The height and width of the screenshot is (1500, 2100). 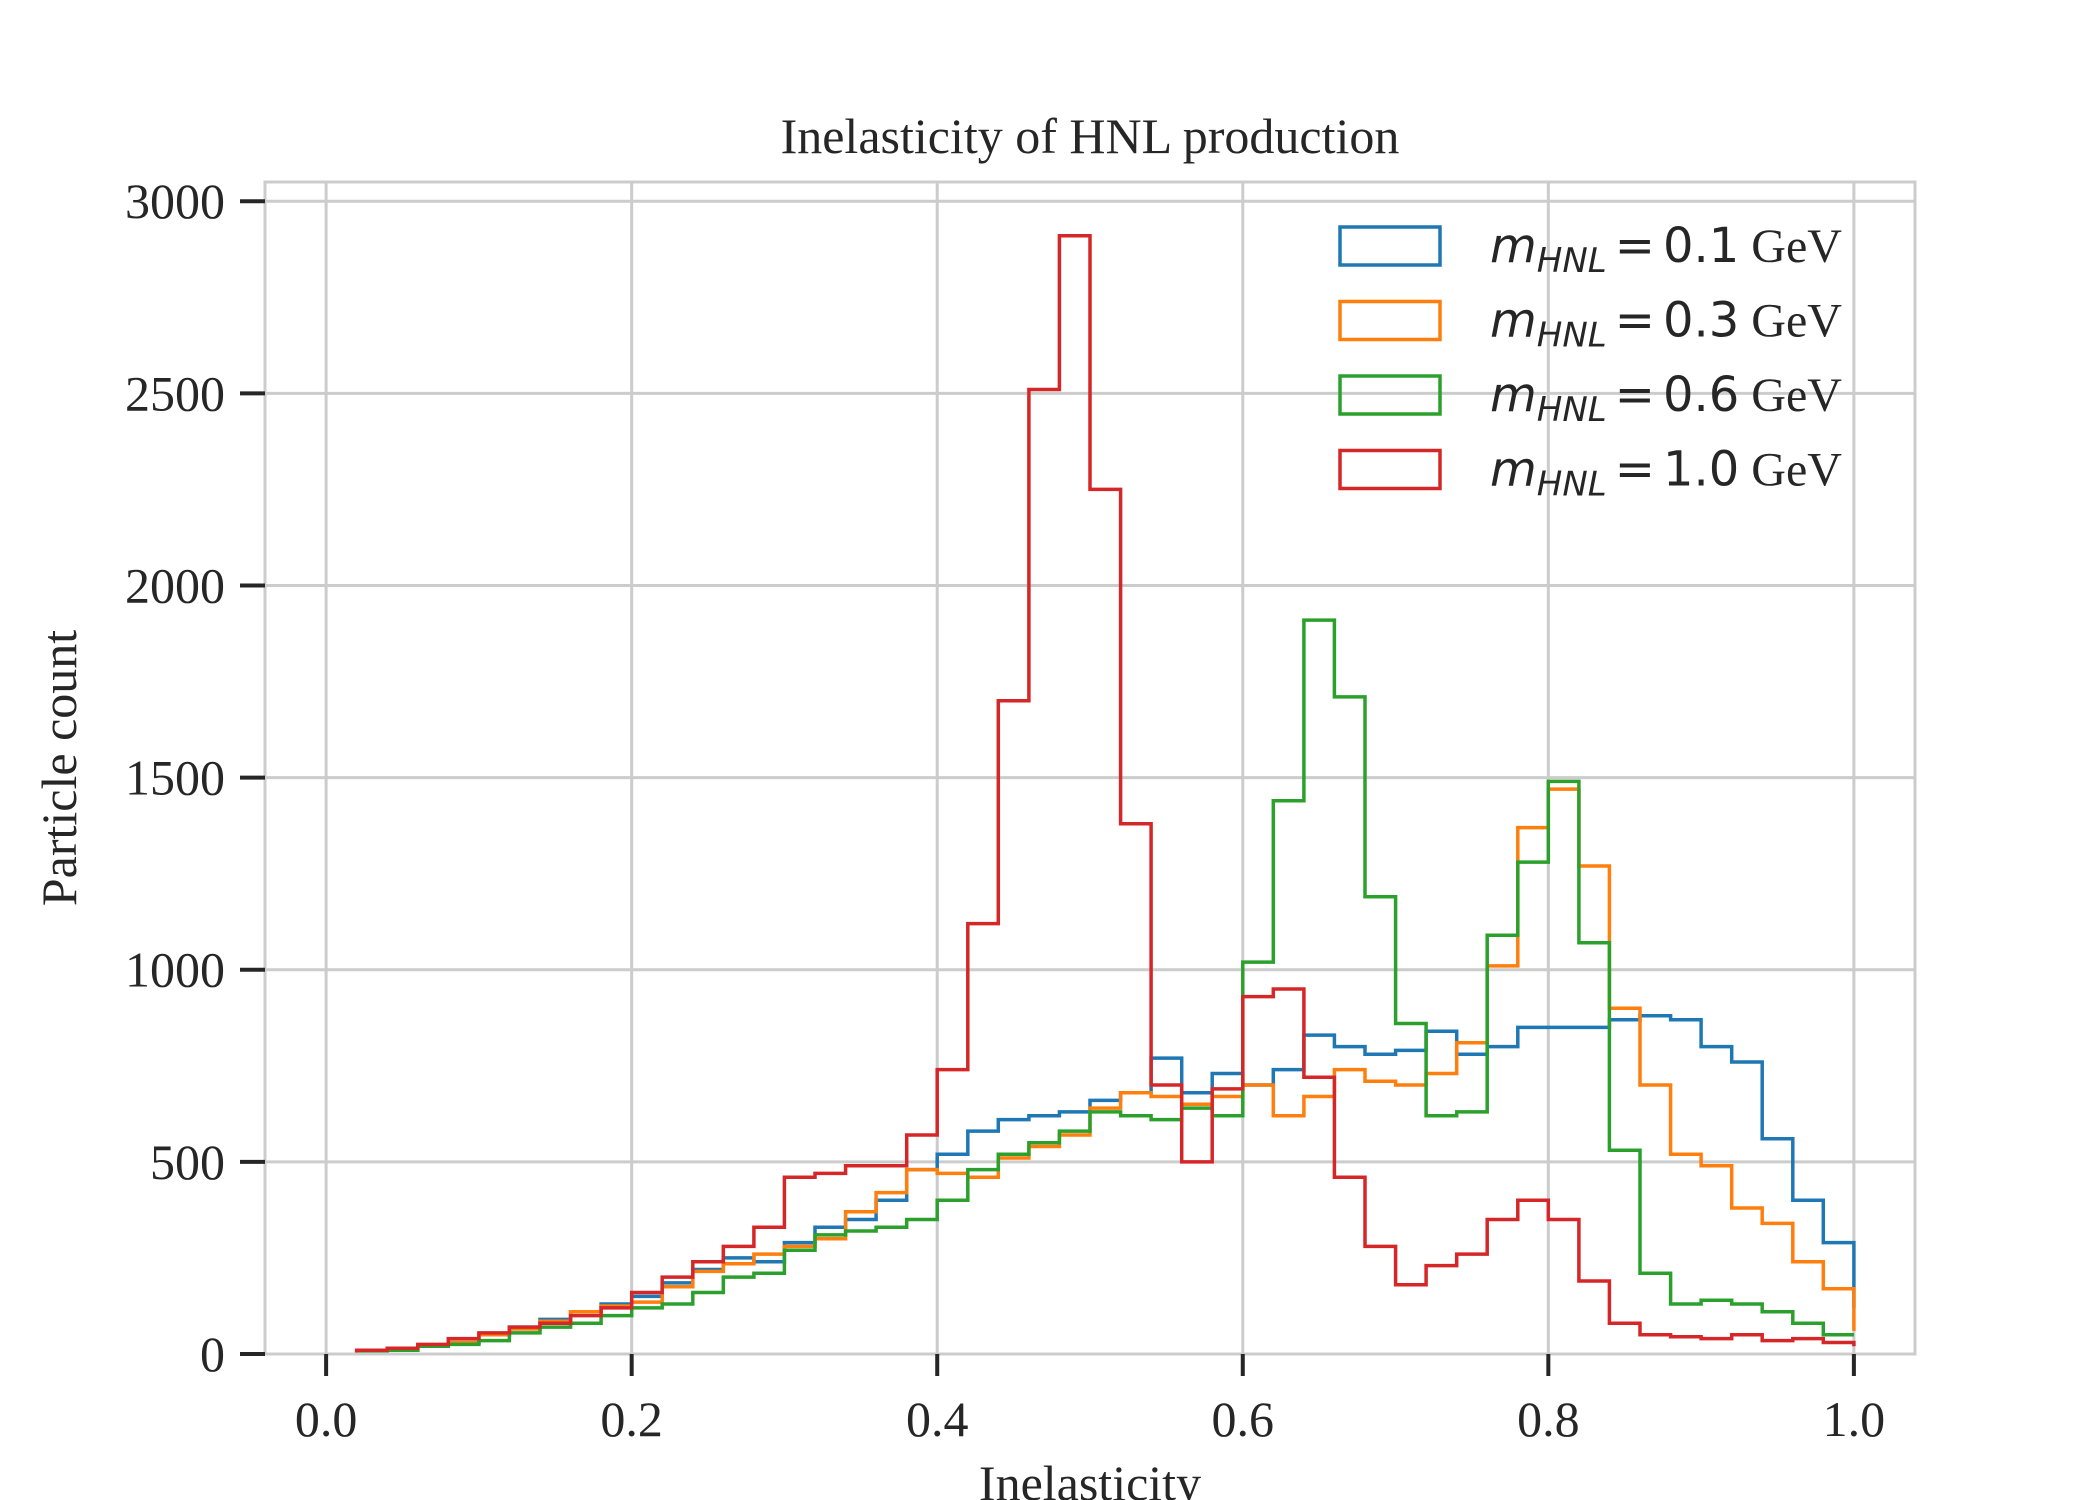 I want to click on x-axis-label: Inelasticity, so click(x=1090, y=1477).